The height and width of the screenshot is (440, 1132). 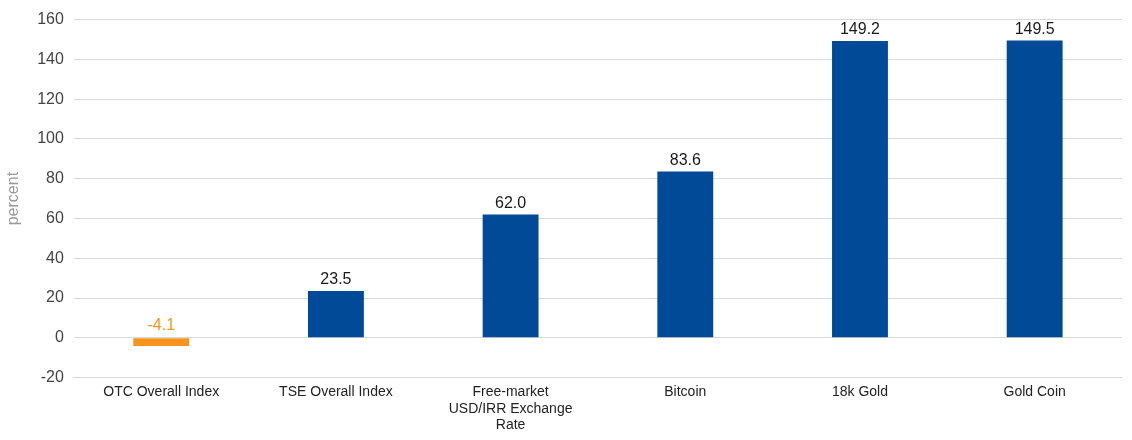 I want to click on y-tick-label: 60, so click(x=55, y=217).